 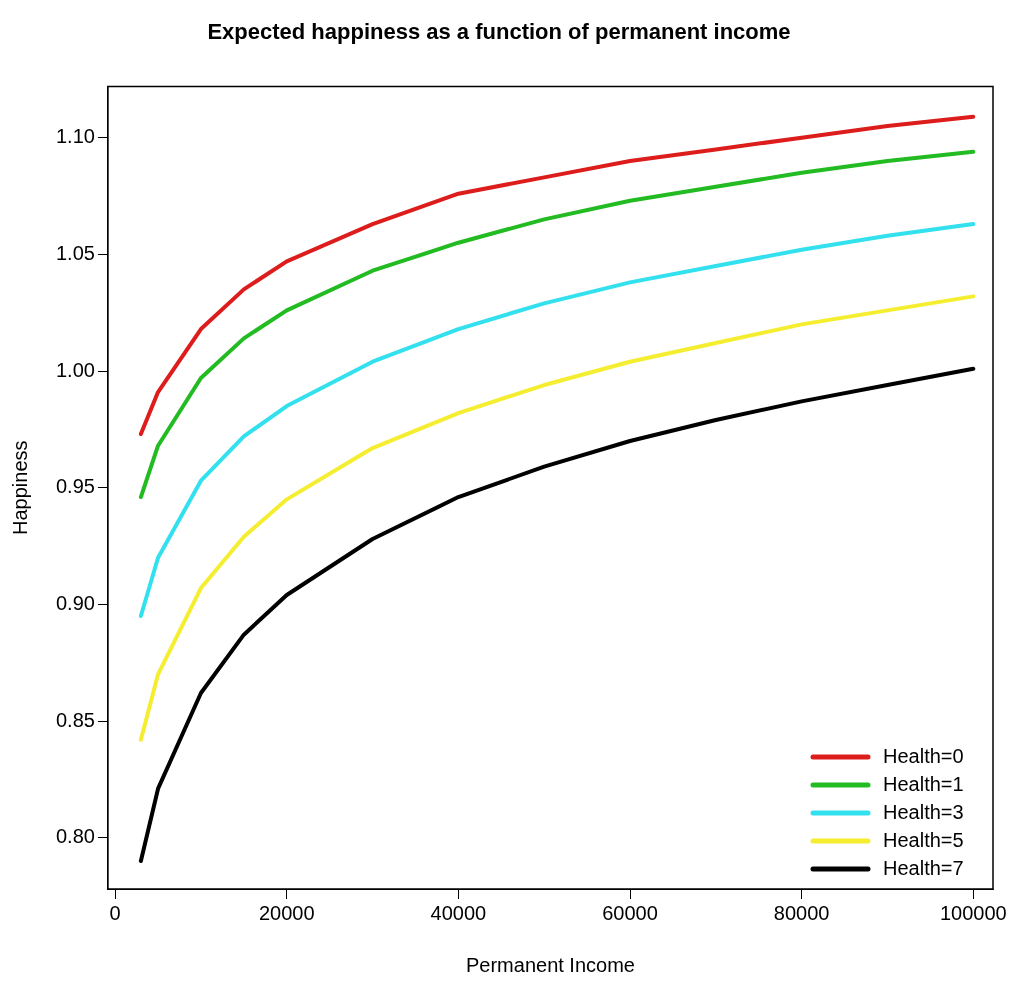 I want to click on y-tick-label: 0.90, so click(x=75, y=602).